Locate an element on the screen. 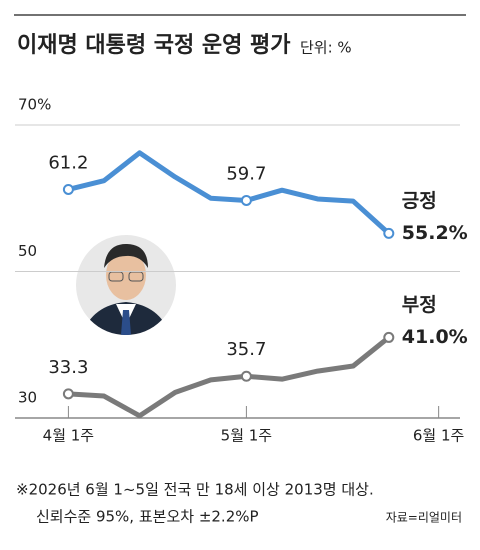 Image resolution: width=480 pixels, height=550 pixels. chart-subtitle: 단위: % is located at coordinates (326, 48).